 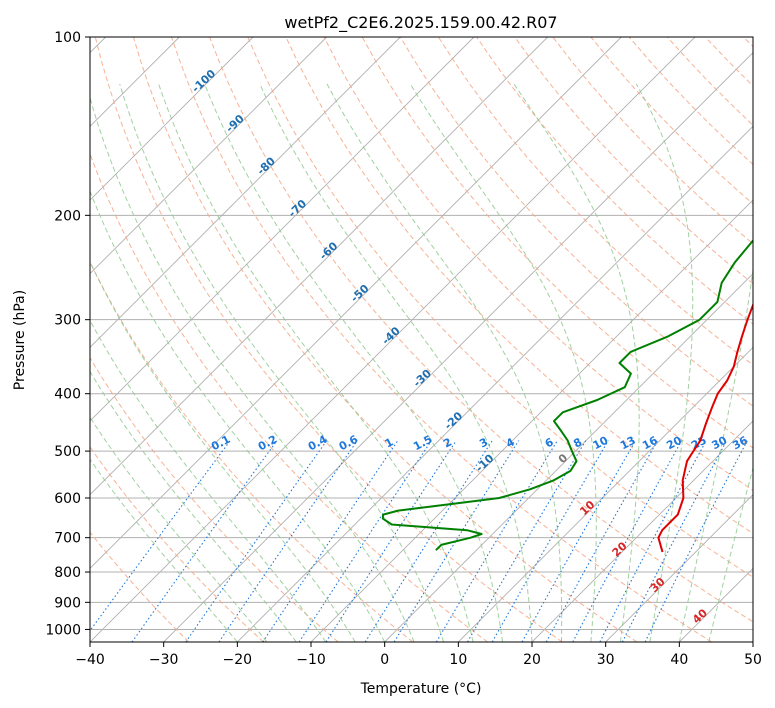 I want to click on isotherm-label: -20, so click(x=454, y=420).